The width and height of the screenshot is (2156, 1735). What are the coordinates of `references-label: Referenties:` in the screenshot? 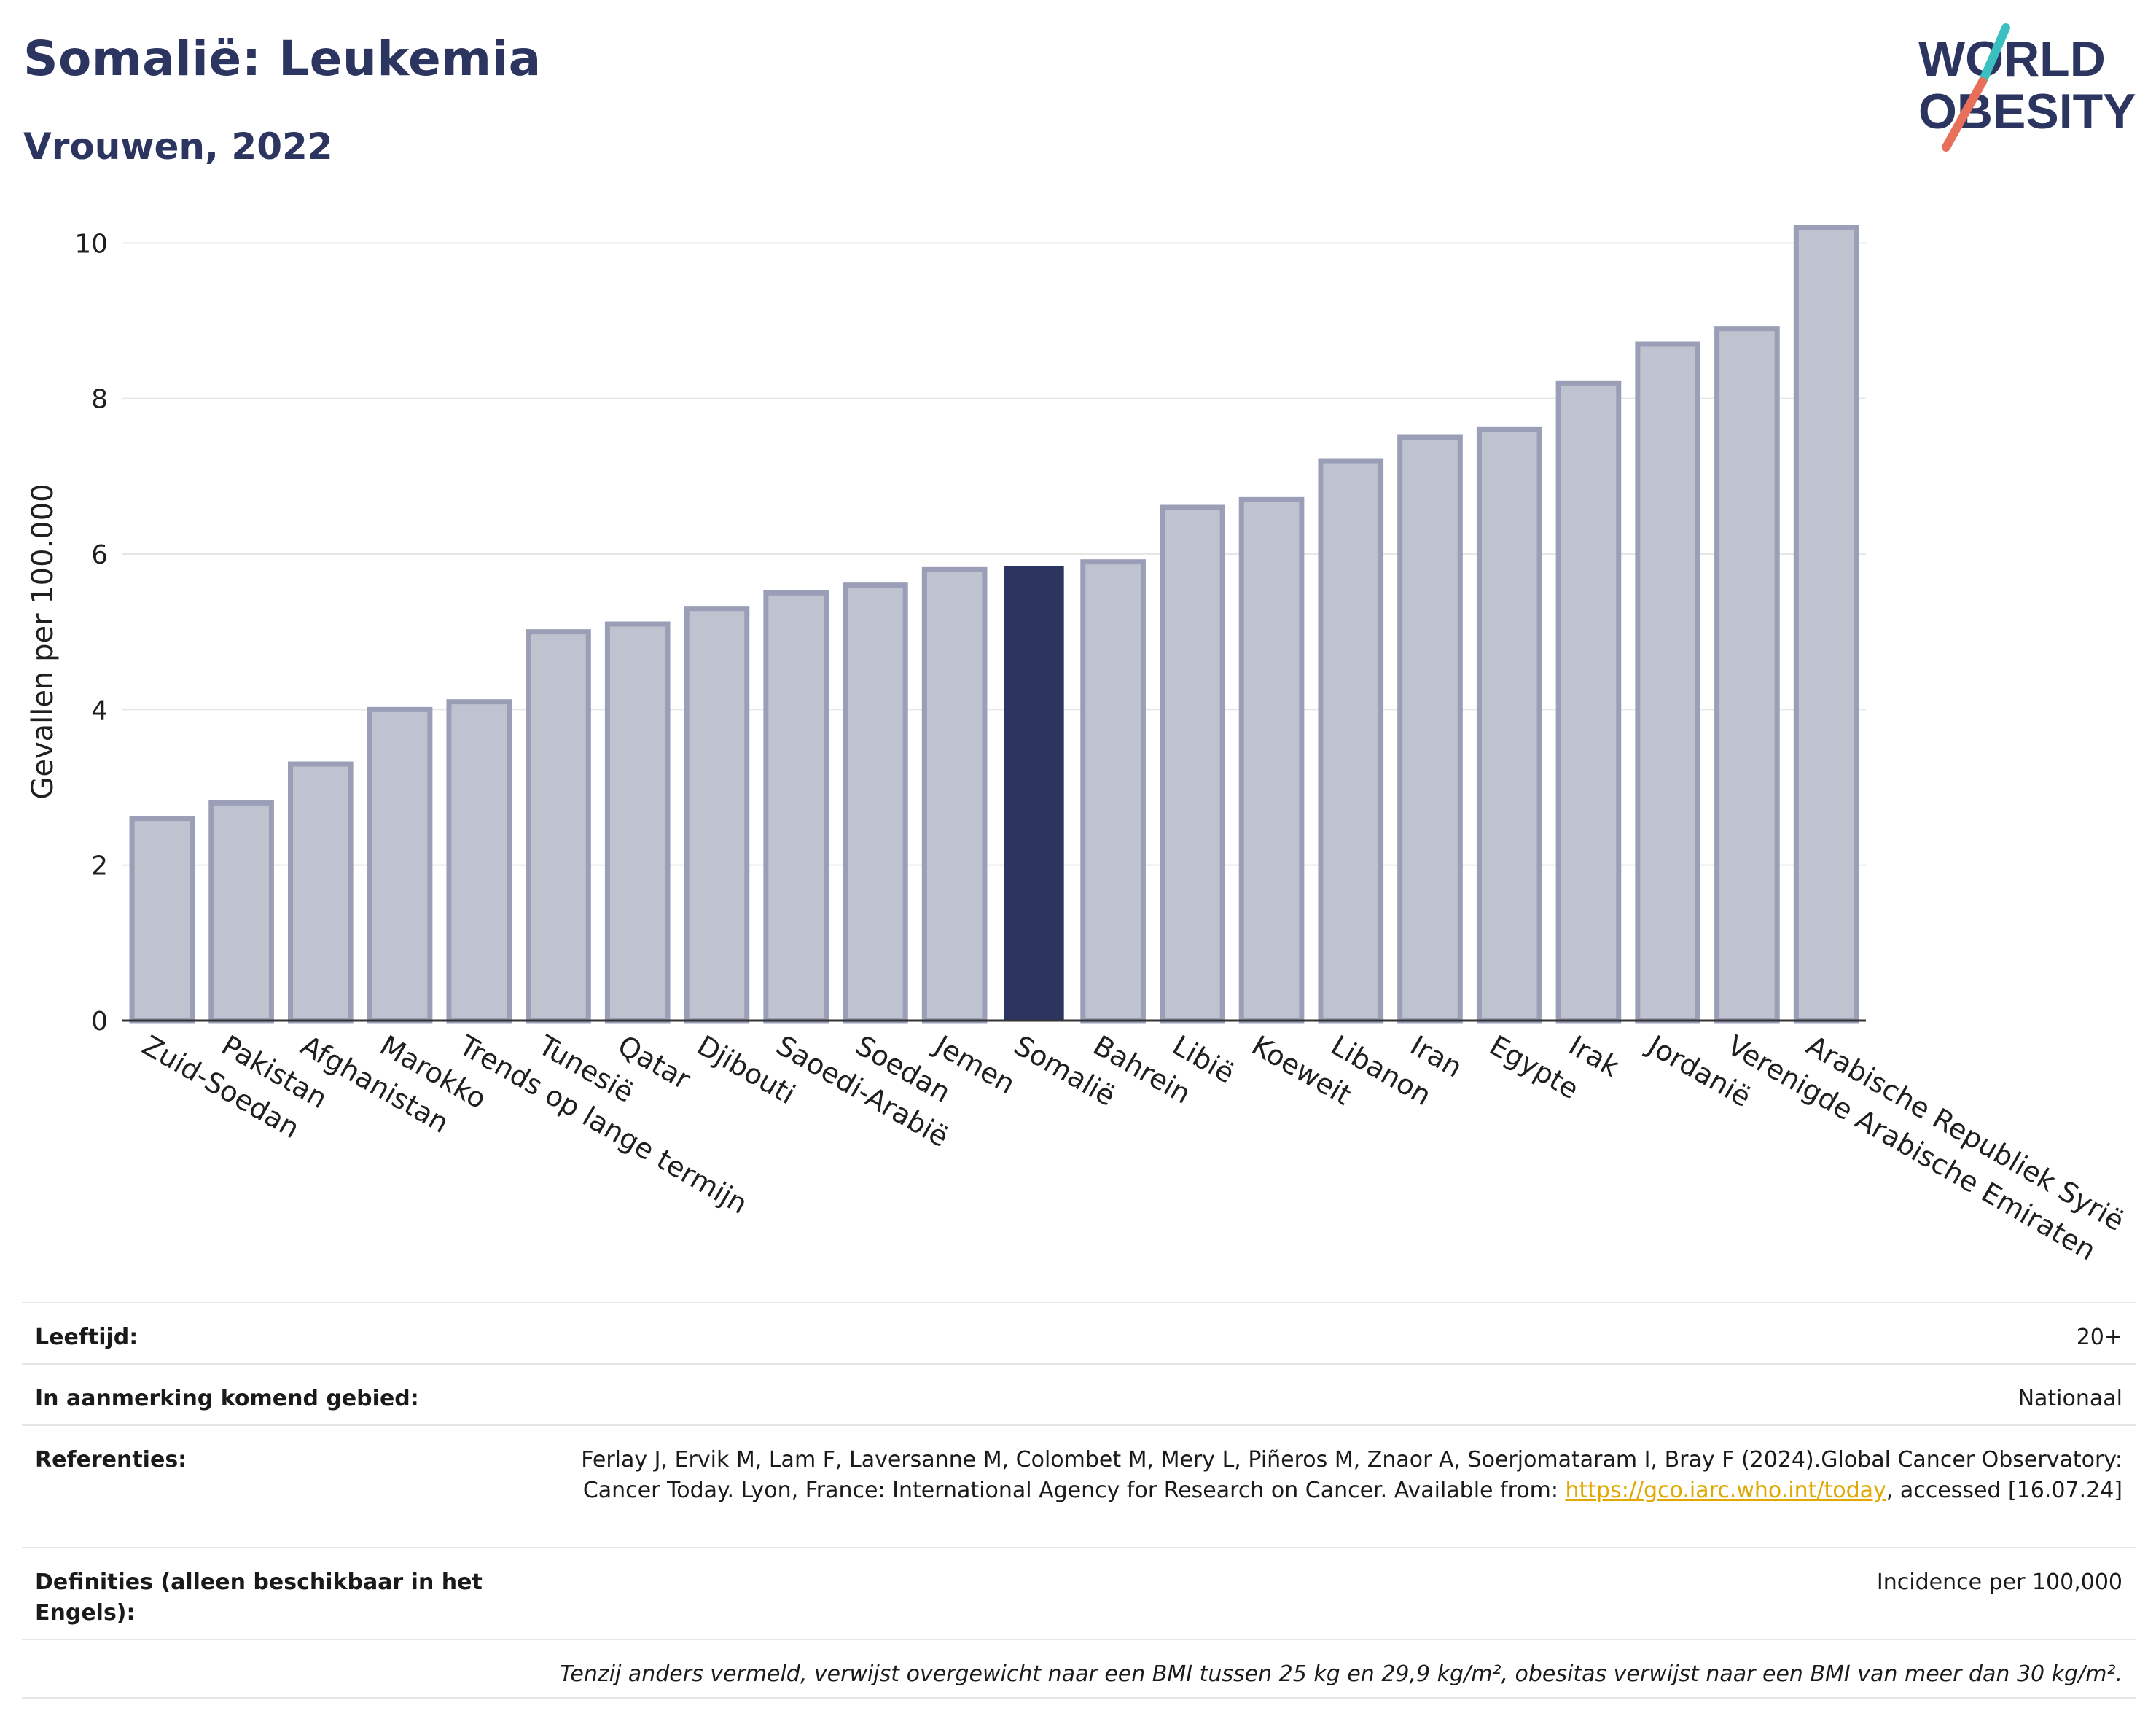 It's located at (111, 1460).